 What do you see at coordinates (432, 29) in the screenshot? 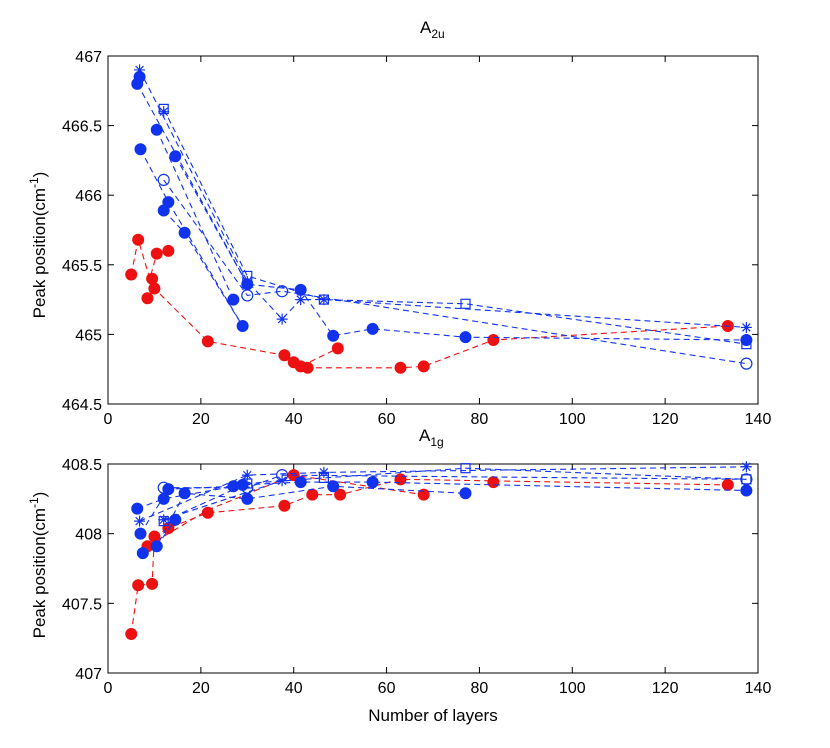
I see `top-chart-title: A2u` at bounding box center [432, 29].